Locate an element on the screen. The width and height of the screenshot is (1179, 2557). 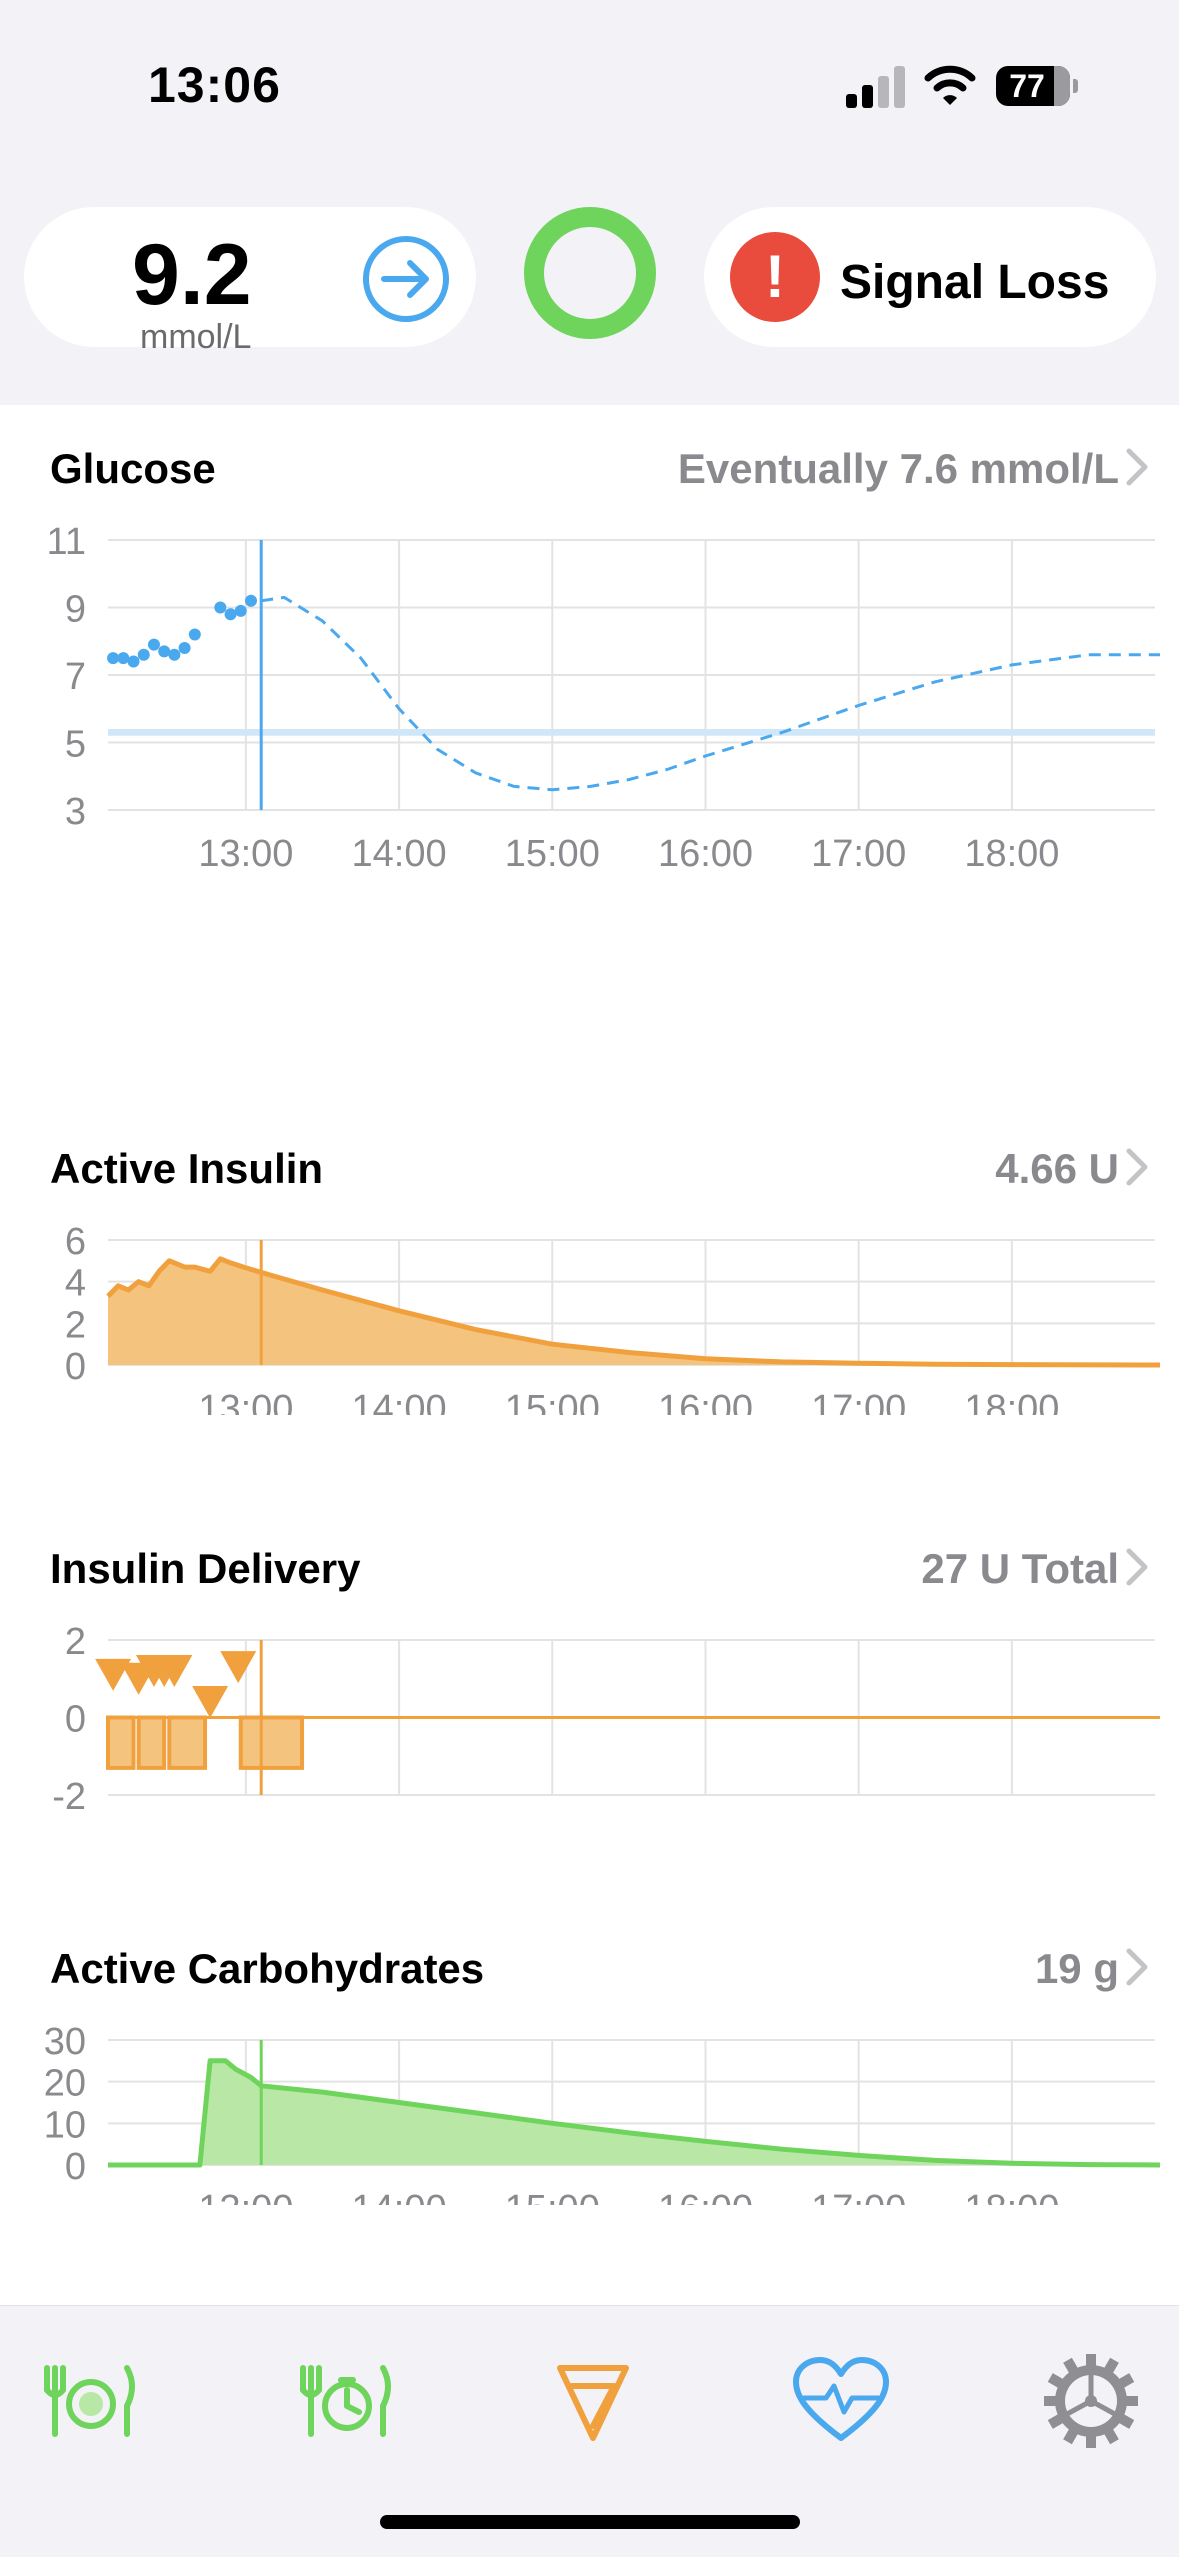
signal-loss-pill: ! Signal Loss is located at coordinates (930, 277).